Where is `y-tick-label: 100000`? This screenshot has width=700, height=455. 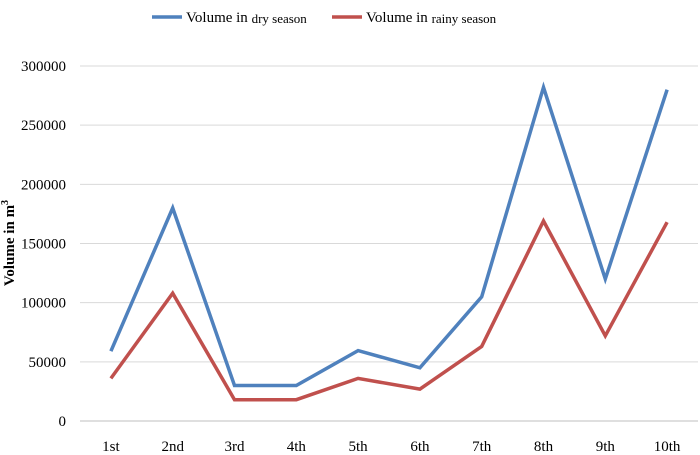
y-tick-label: 100000 is located at coordinates (43, 304).